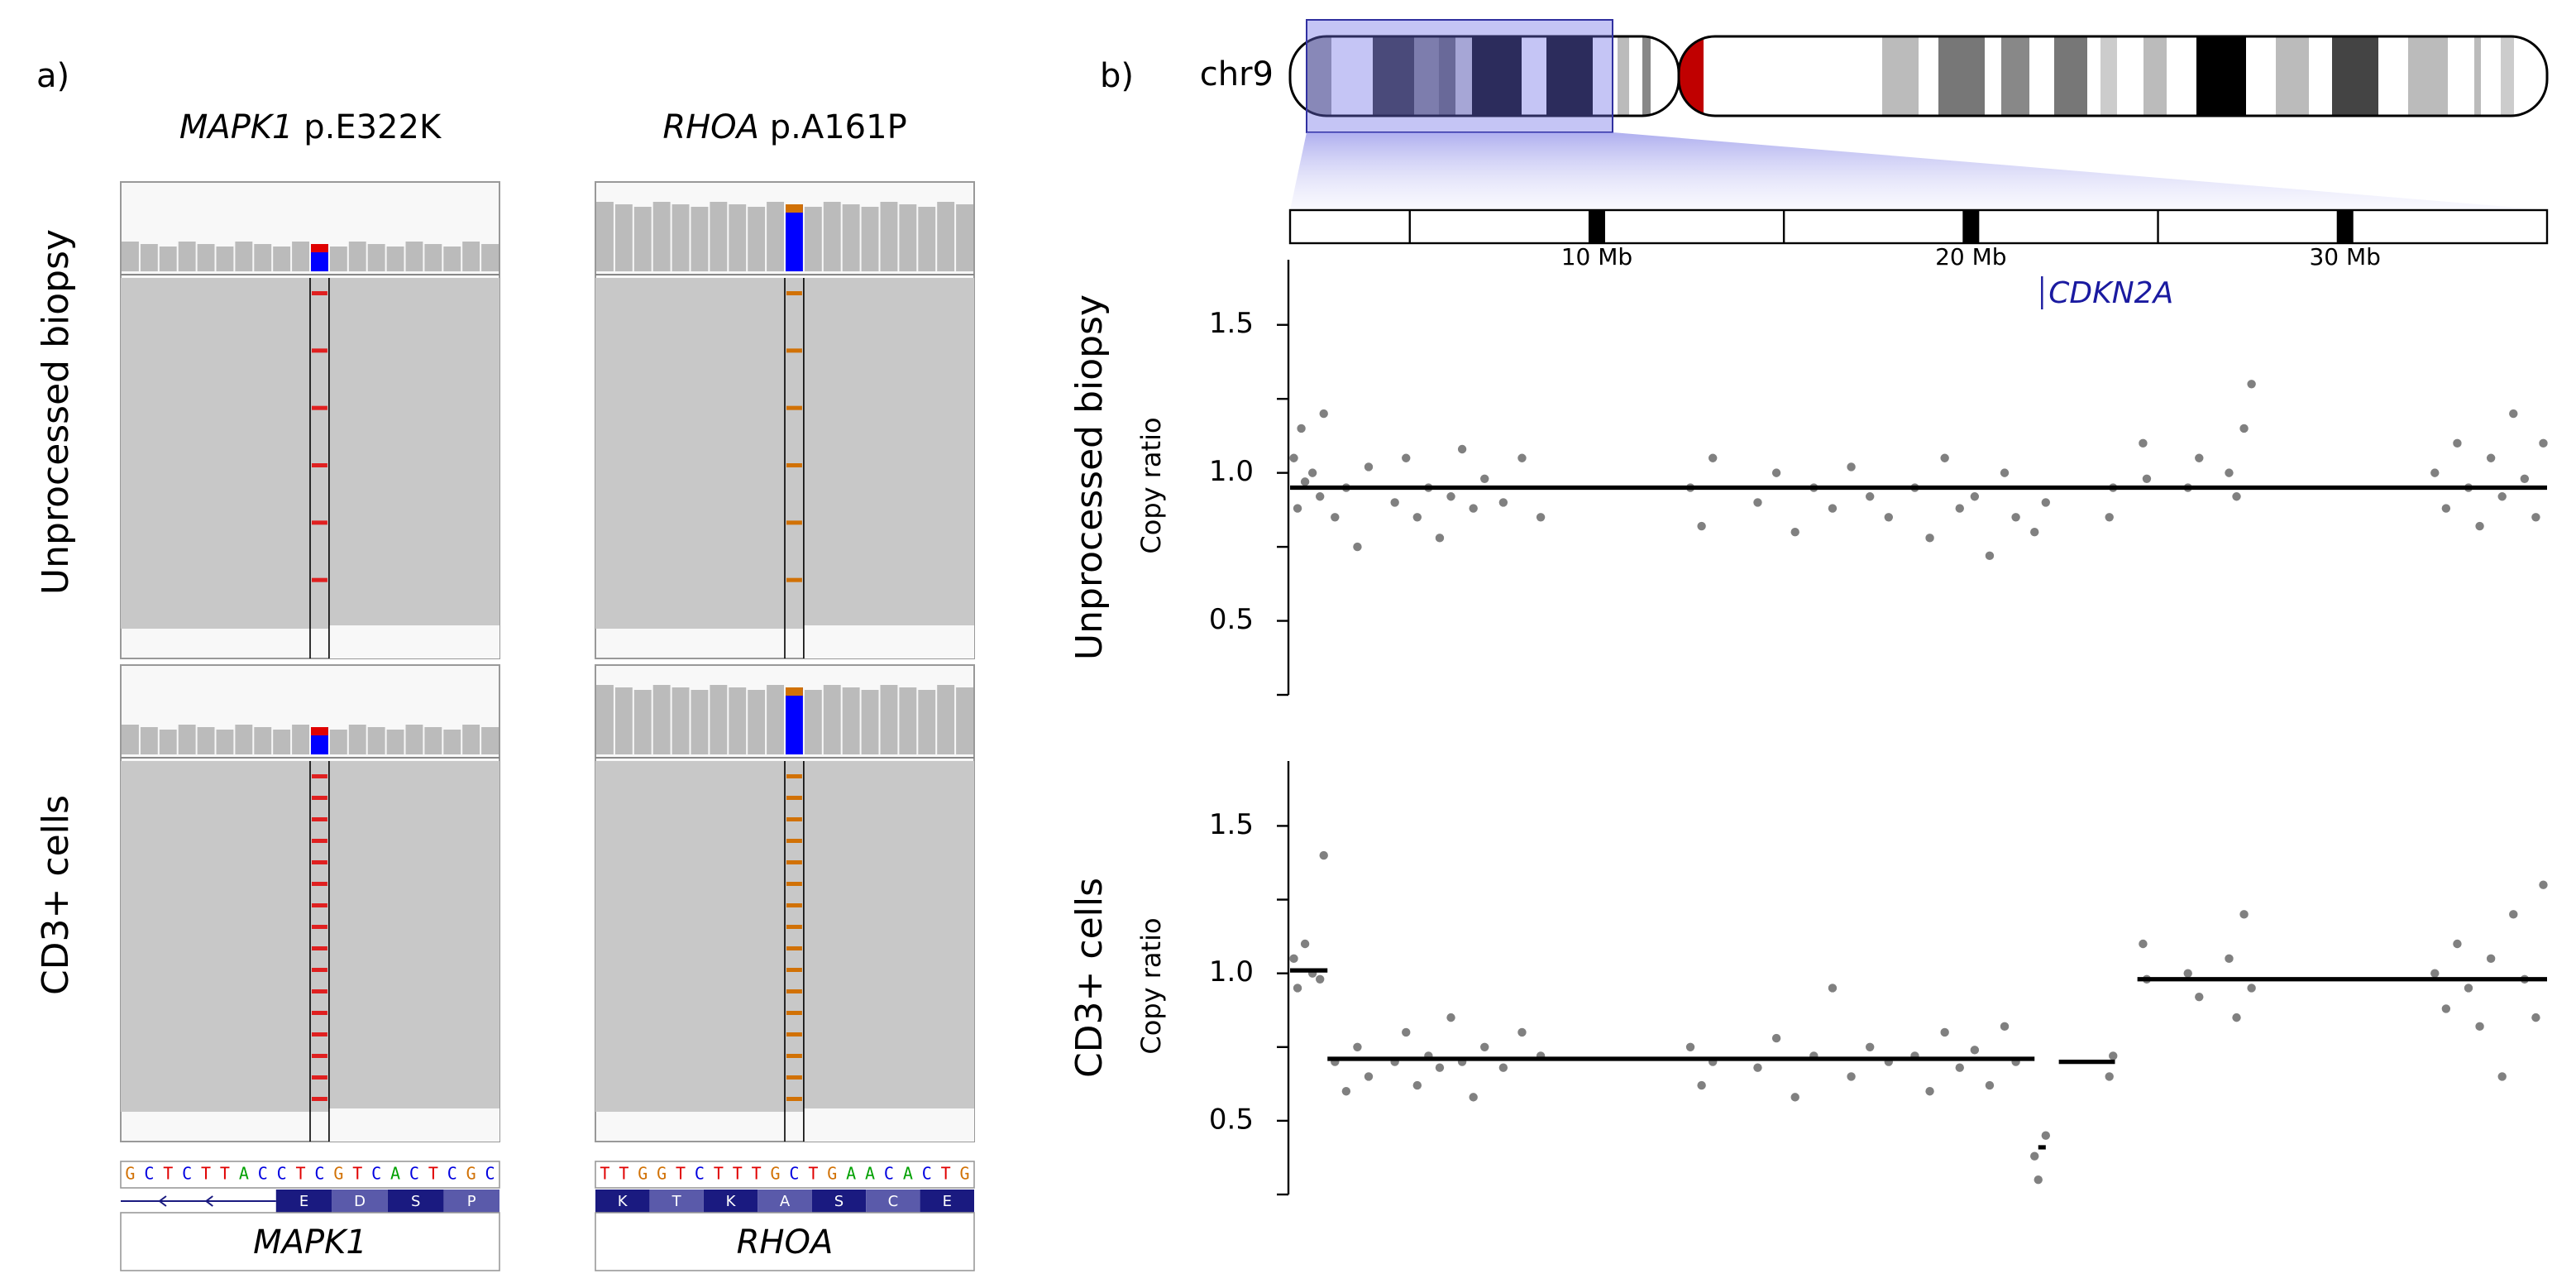 The width and height of the screenshot is (2576, 1283). What do you see at coordinates (208, 1201) in the screenshot?
I see `strand-arrow` at bounding box center [208, 1201].